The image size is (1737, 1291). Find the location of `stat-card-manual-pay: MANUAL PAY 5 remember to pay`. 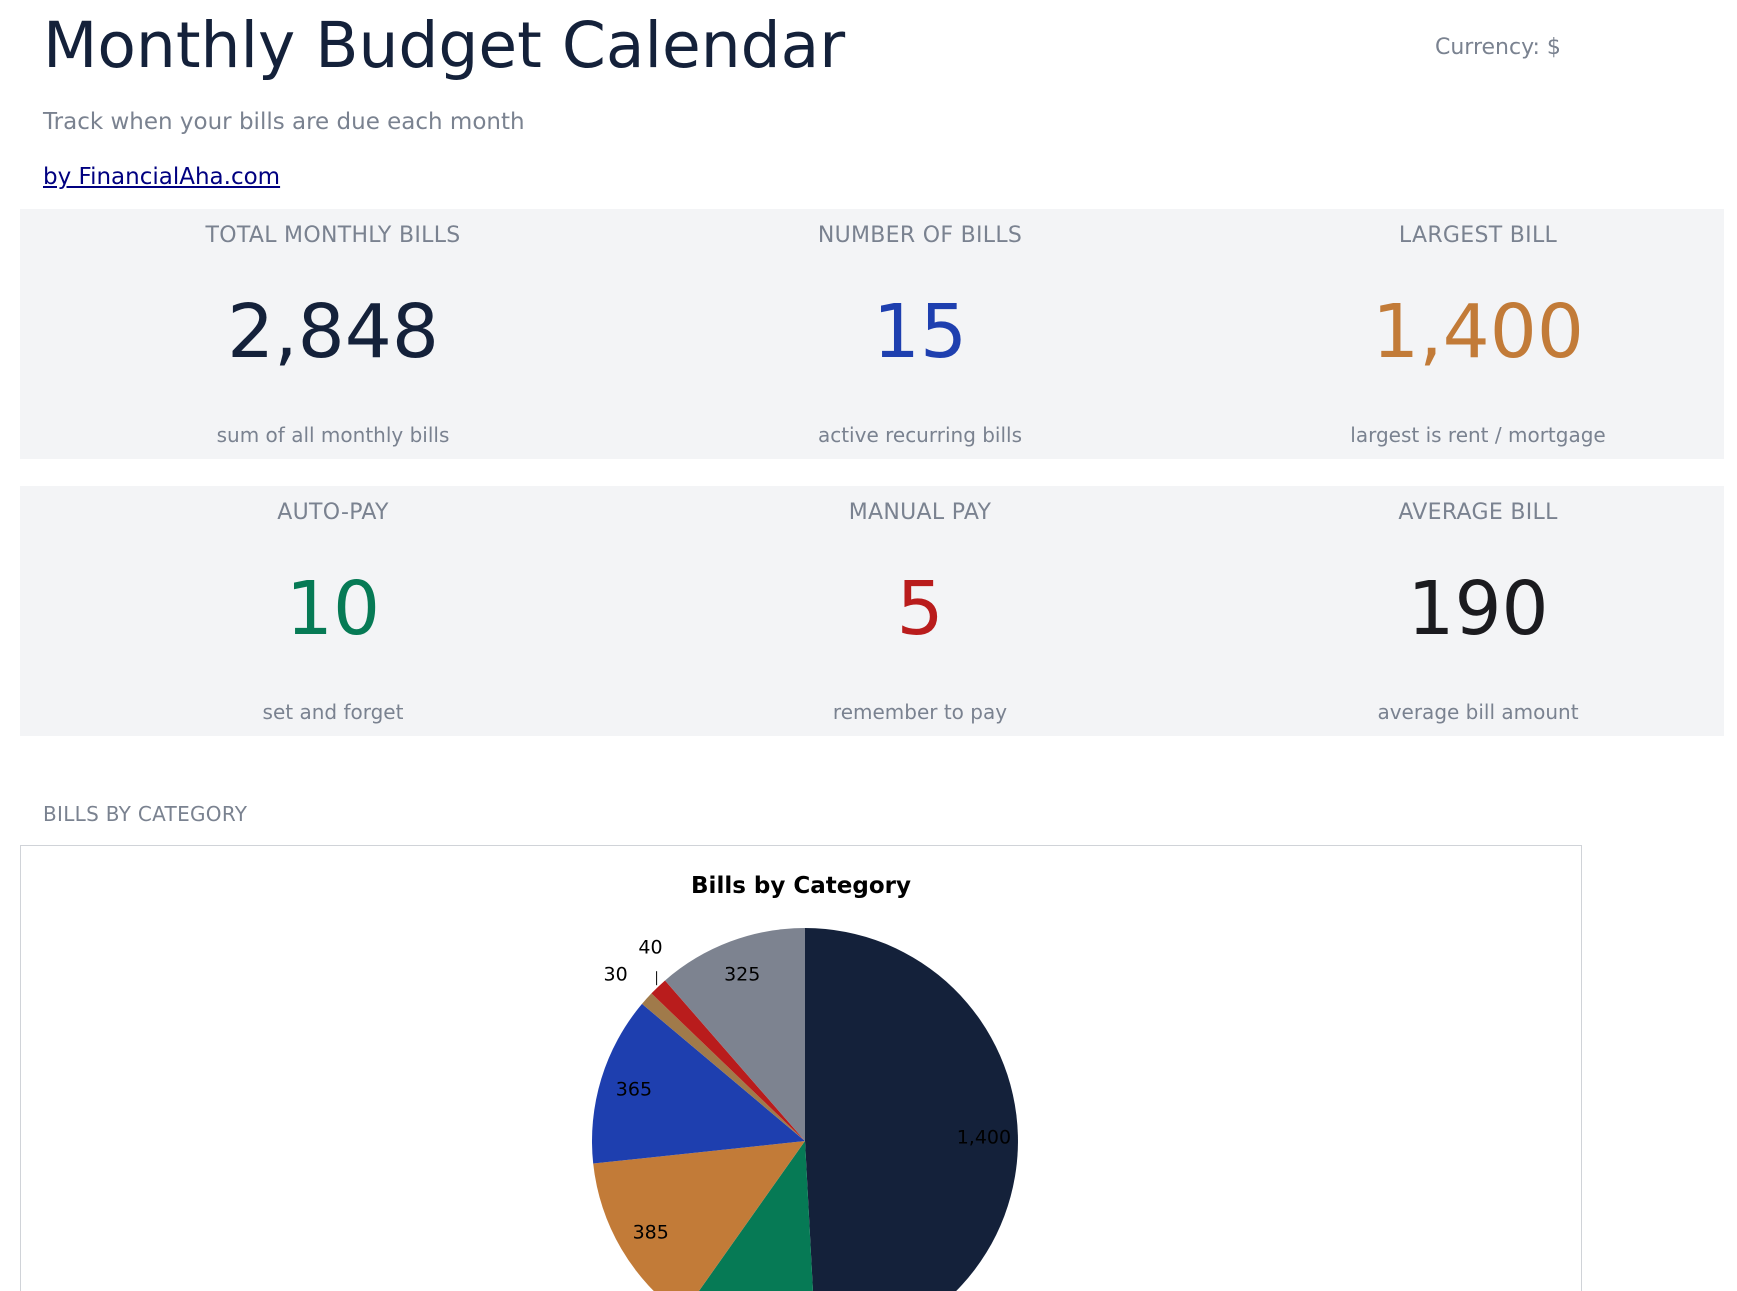

stat-card-manual-pay: MANUAL PAY 5 remember to pay is located at coordinates (920, 611).